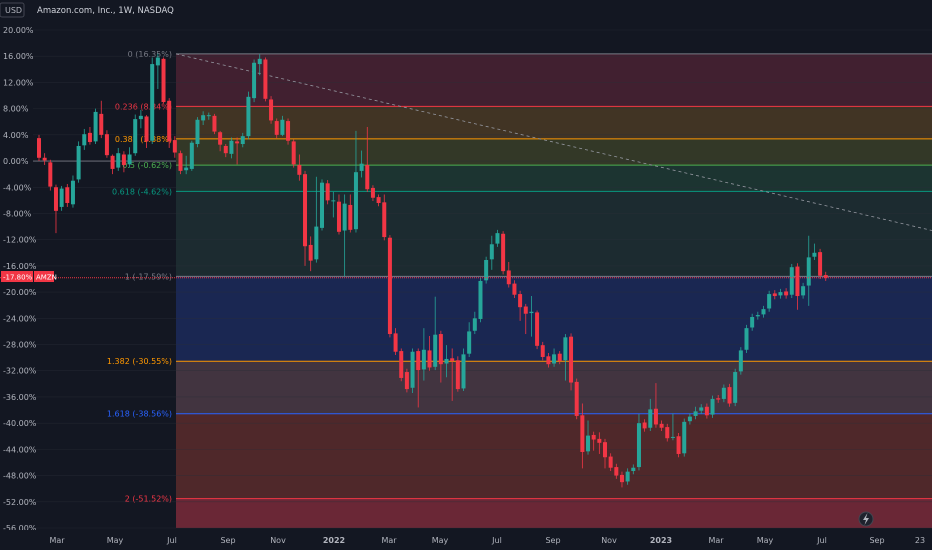 This screenshot has height=550, width=932. Describe the element at coordinates (20, 449) in the screenshot. I see `y-tick-label-16: -44.00%` at that location.